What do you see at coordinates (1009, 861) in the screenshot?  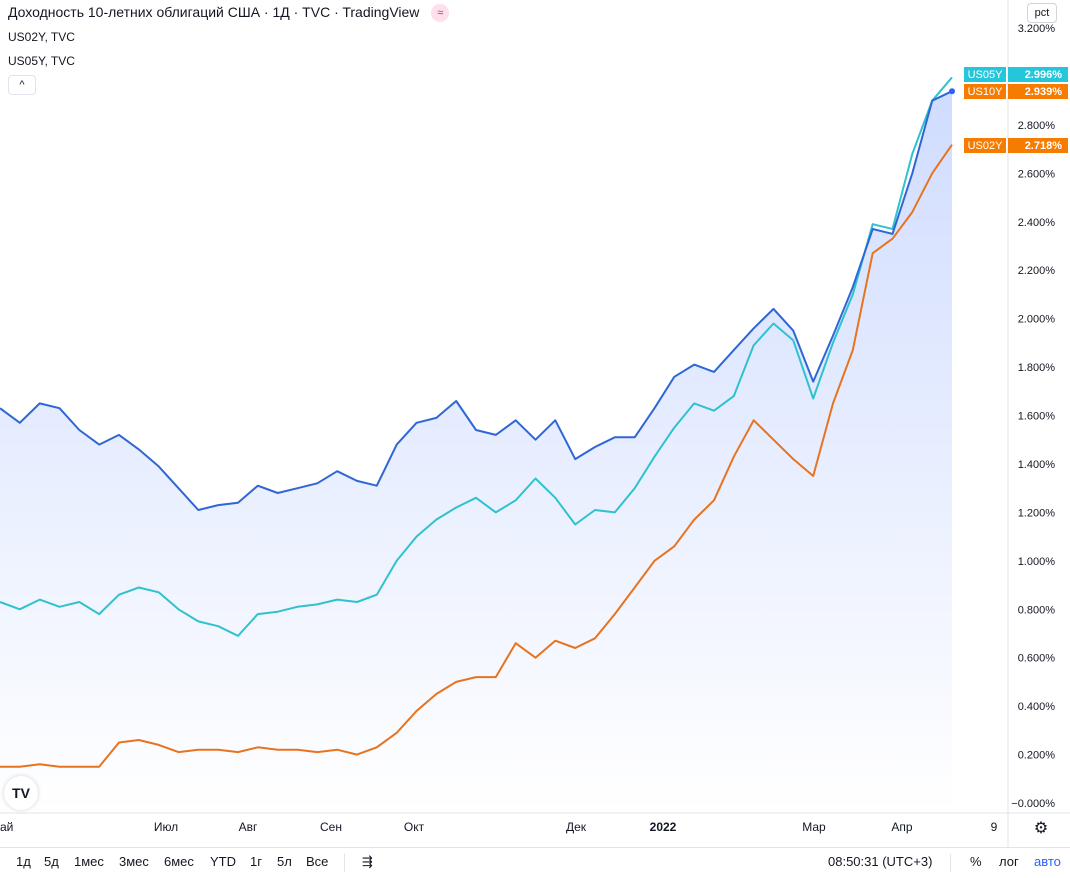 I see `log-toggle: лог` at bounding box center [1009, 861].